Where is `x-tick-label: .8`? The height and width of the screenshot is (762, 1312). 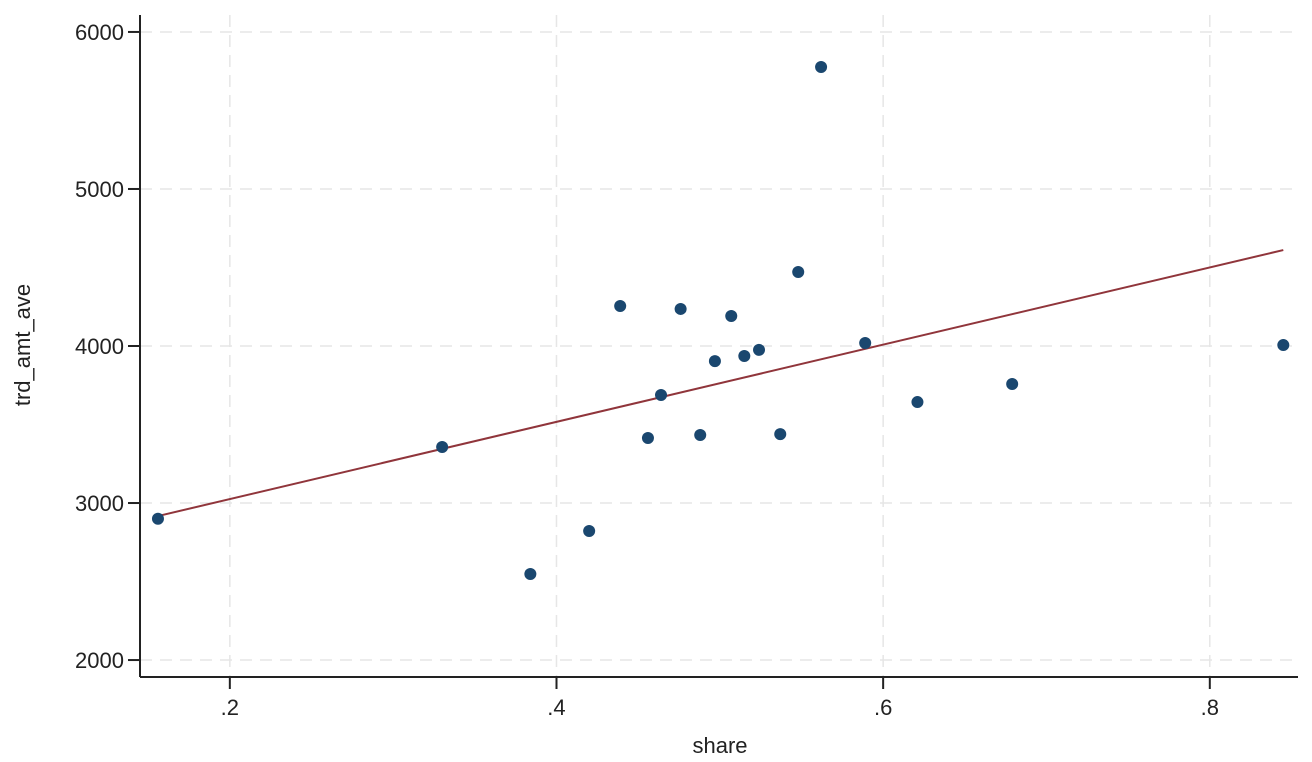
x-tick-label: .8 is located at coordinates (1210, 707).